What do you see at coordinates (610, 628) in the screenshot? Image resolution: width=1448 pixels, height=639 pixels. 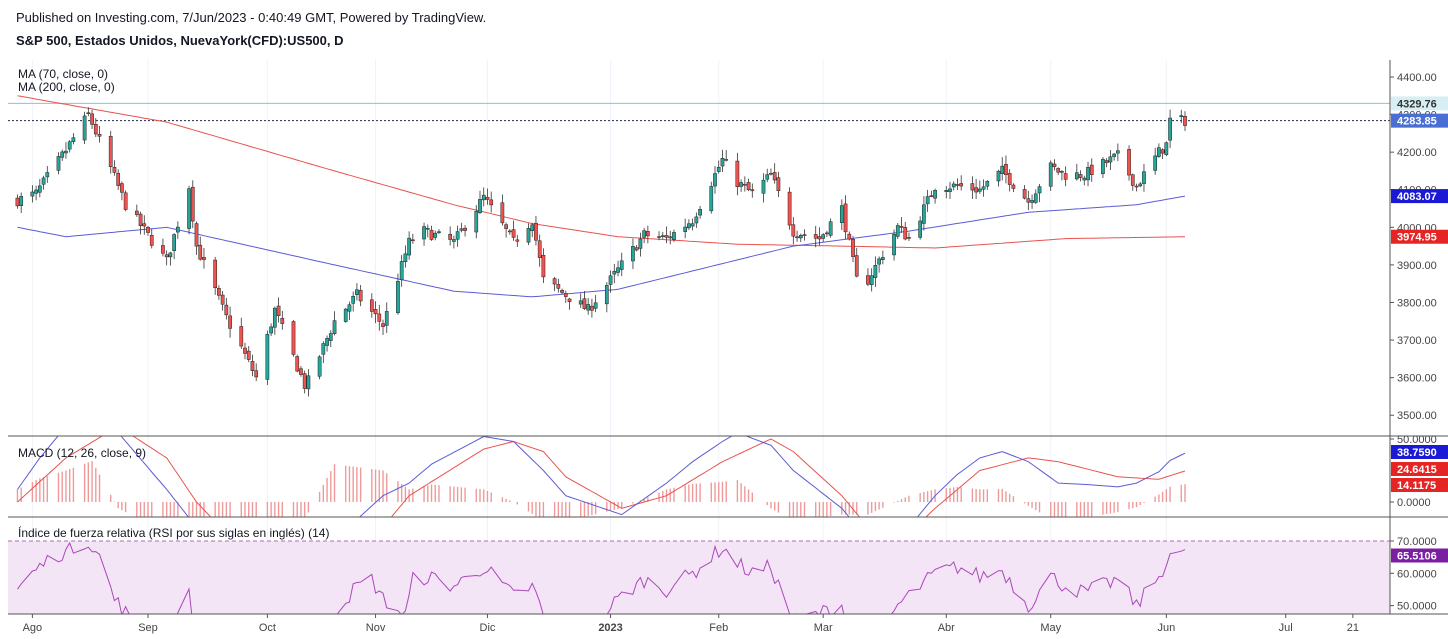 I see `time-tick-label: 2023` at bounding box center [610, 628].